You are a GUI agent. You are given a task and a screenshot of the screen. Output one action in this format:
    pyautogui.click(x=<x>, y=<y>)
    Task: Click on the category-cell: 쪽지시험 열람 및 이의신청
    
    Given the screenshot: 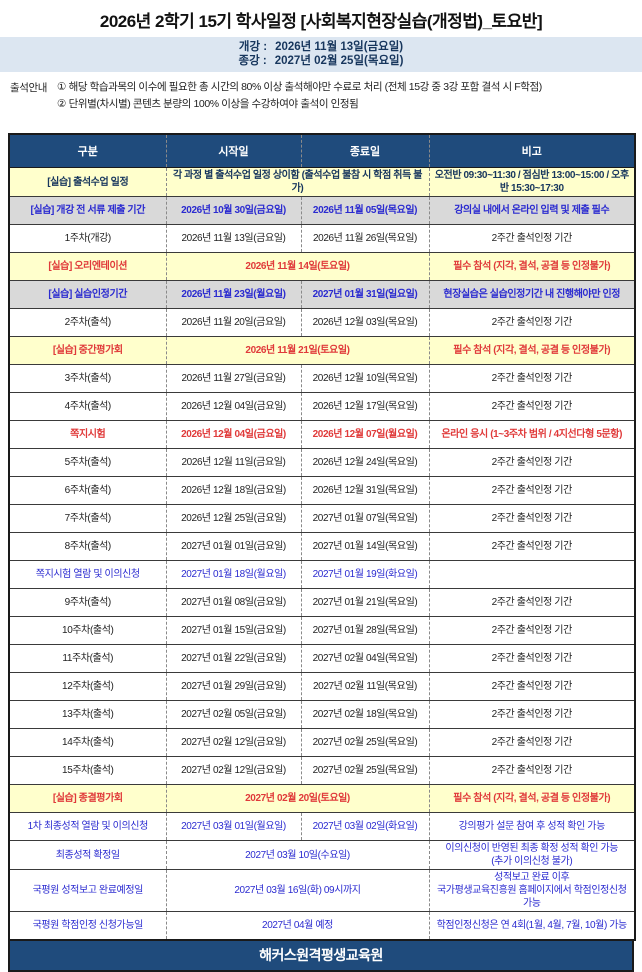 What is the action you would take?
    pyautogui.click(x=87, y=574)
    